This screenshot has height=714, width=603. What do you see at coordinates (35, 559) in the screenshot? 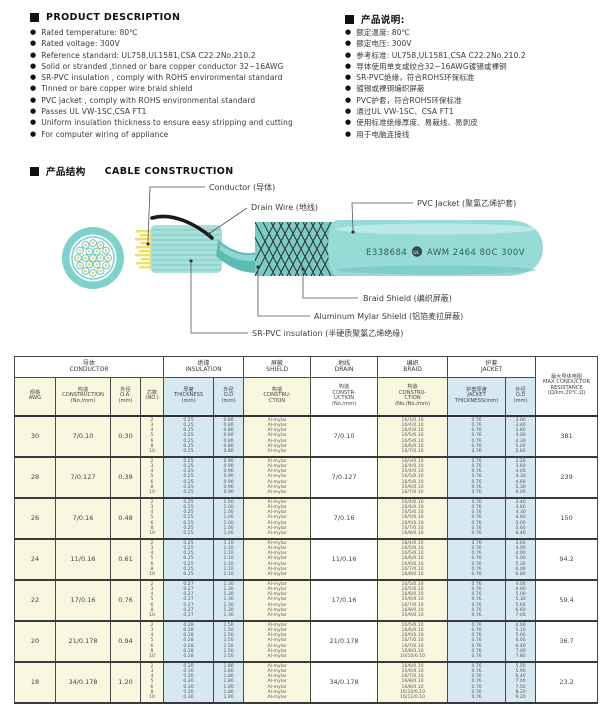
I see `cell-awg: 24` at bounding box center [35, 559].